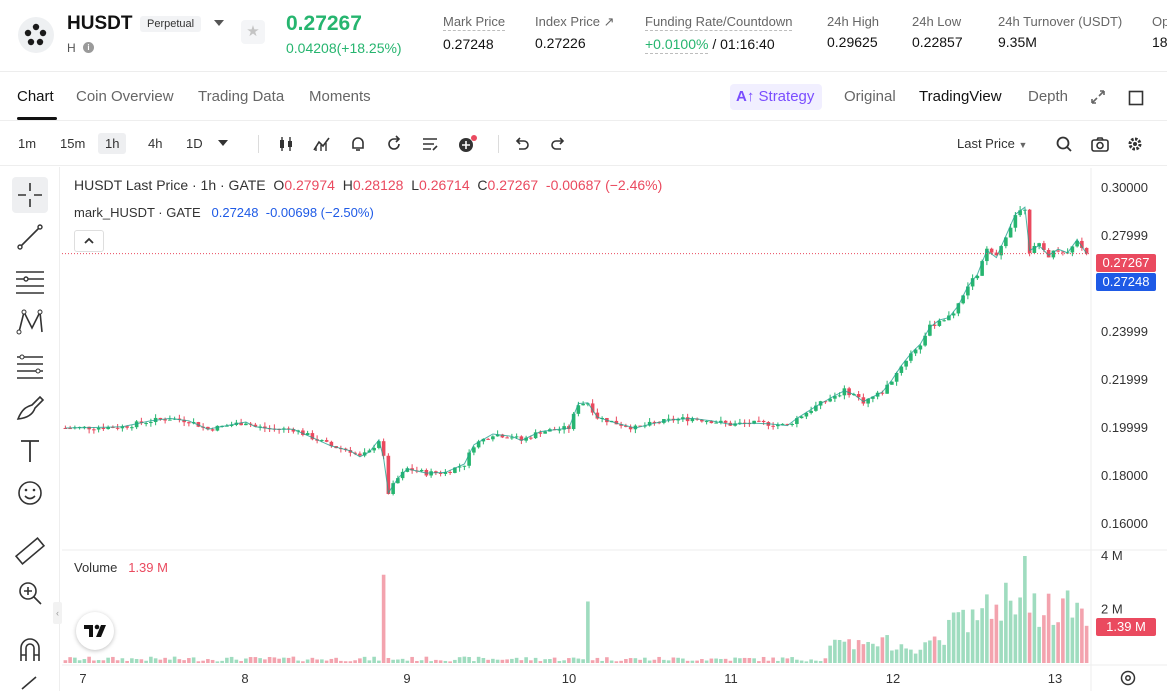 Image resolution: width=1167 pixels, height=691 pixels. I want to click on redo-icon, so click(558, 144).